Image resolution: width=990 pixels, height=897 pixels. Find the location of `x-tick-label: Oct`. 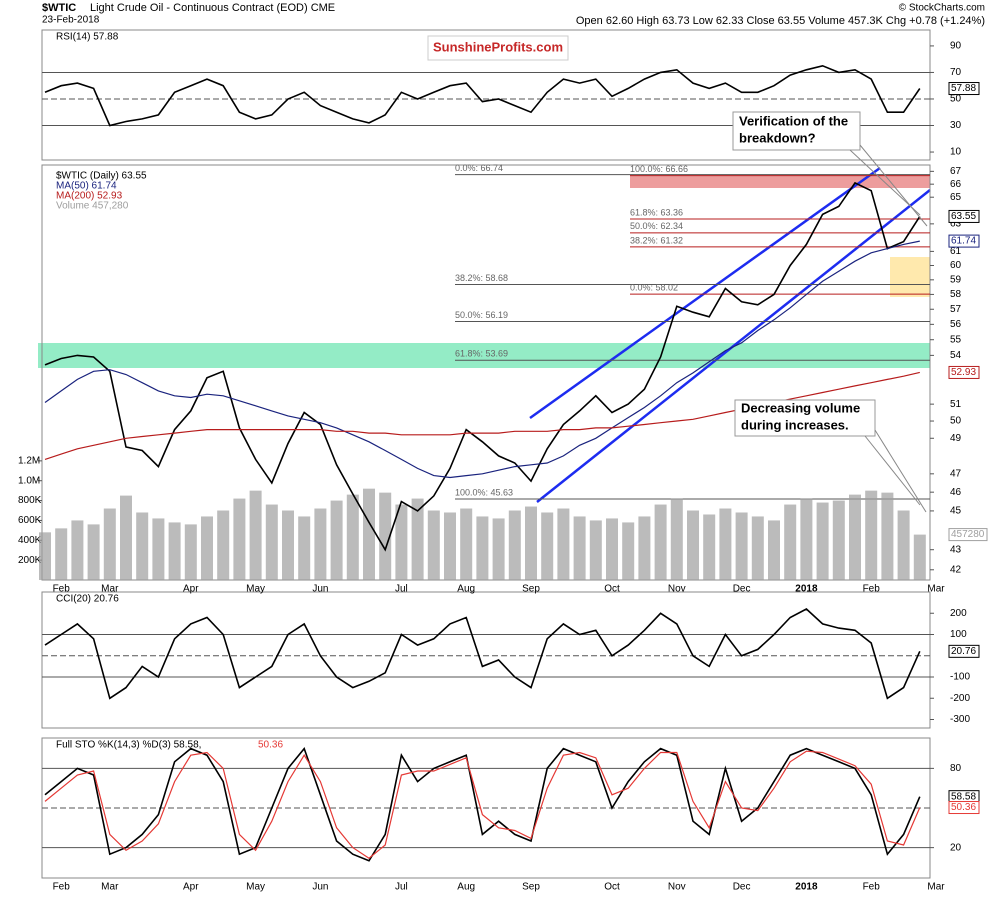

x-tick-label: Oct is located at coordinates (612, 589).